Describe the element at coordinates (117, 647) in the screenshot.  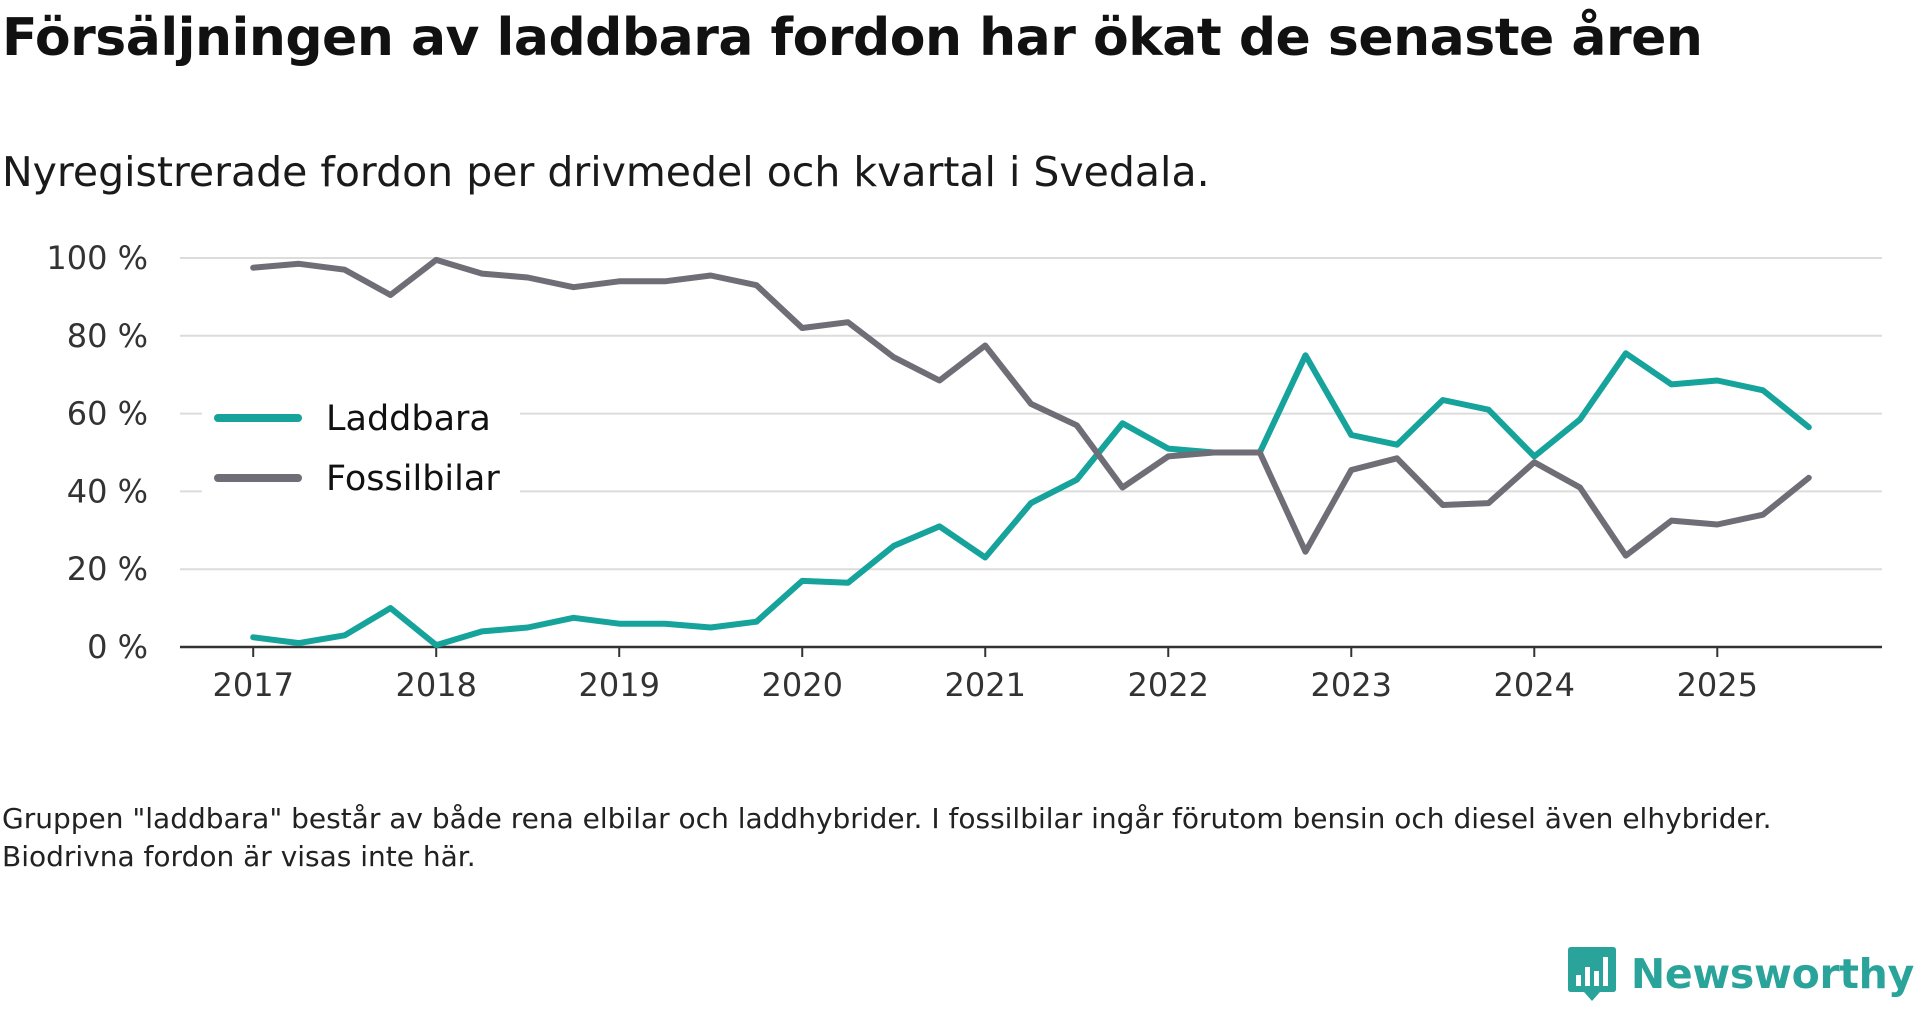
I see `y-tick-label: 0 %` at that location.